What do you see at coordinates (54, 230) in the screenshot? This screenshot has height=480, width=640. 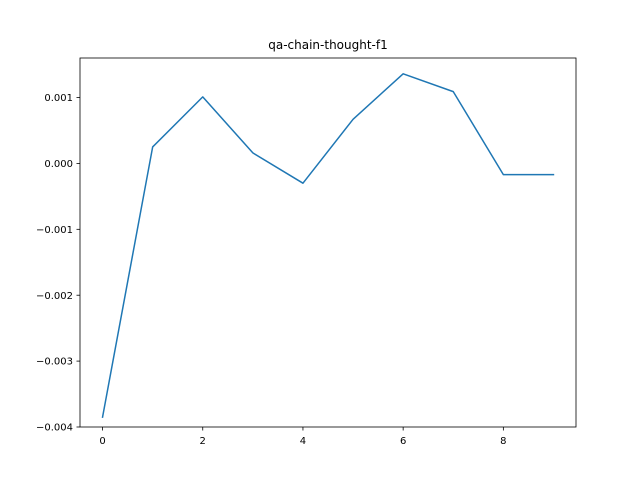 I see `y-tick-label: −0.001` at bounding box center [54, 230].